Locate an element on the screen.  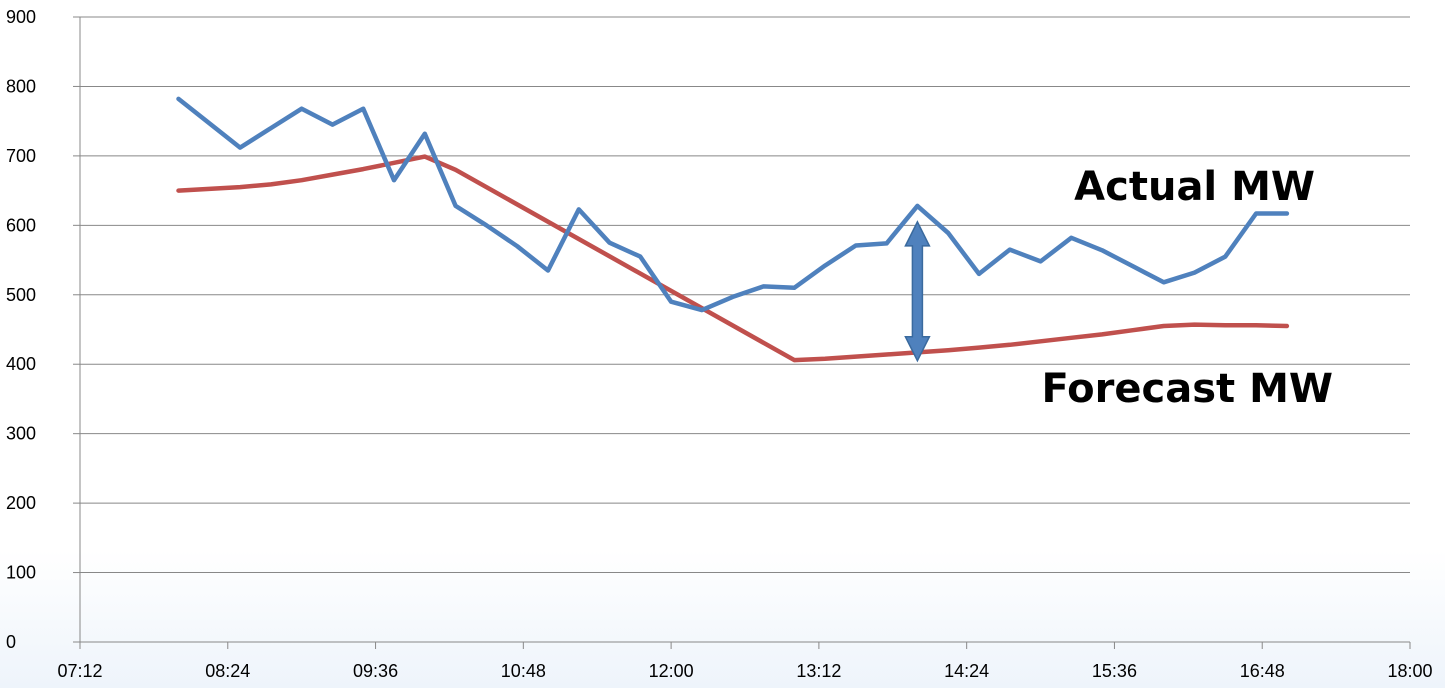
x-tick-label: 18:00 is located at coordinates (1409, 671).